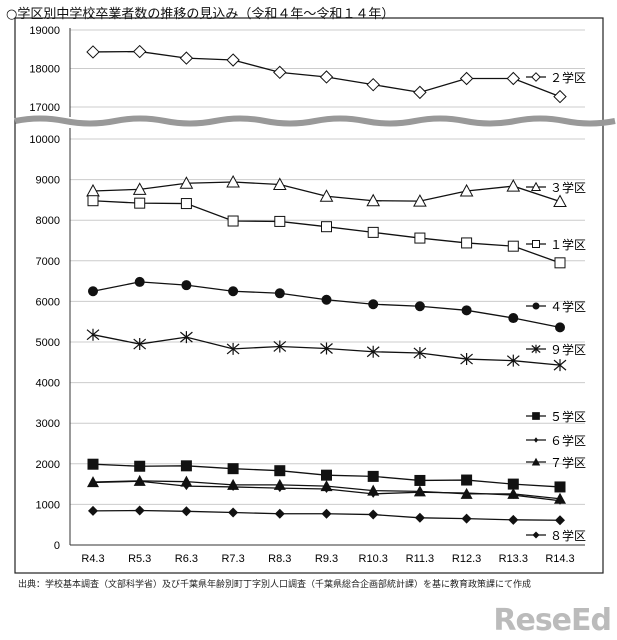  Describe the element at coordinates (48, 384) in the screenshot. I see `y-tick-label: 4000` at that location.